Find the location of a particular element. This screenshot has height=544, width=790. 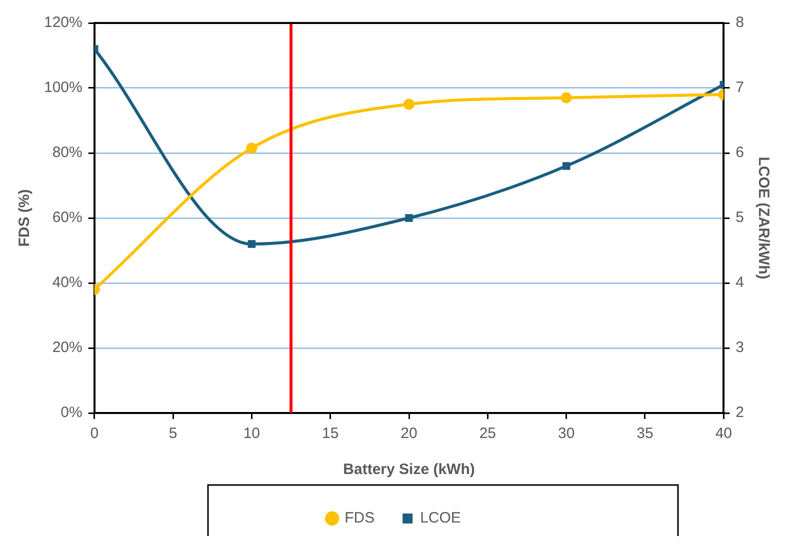

y2-tick-label: 7 is located at coordinates (740, 87).